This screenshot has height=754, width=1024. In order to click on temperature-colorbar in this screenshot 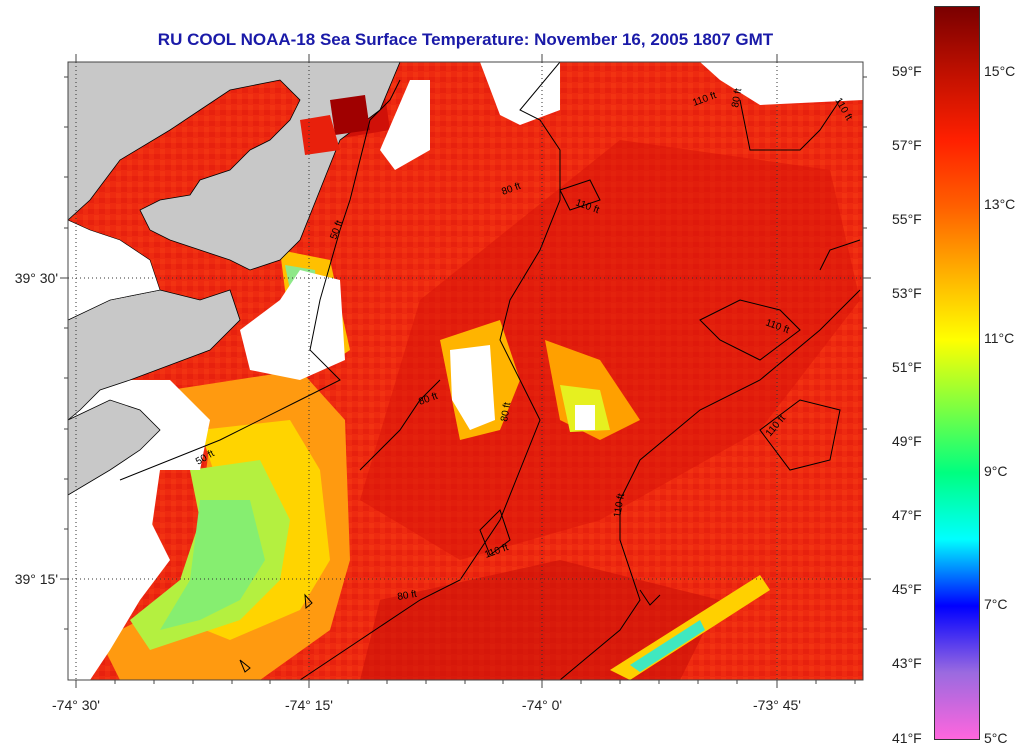, I will do `click(957, 373)`.